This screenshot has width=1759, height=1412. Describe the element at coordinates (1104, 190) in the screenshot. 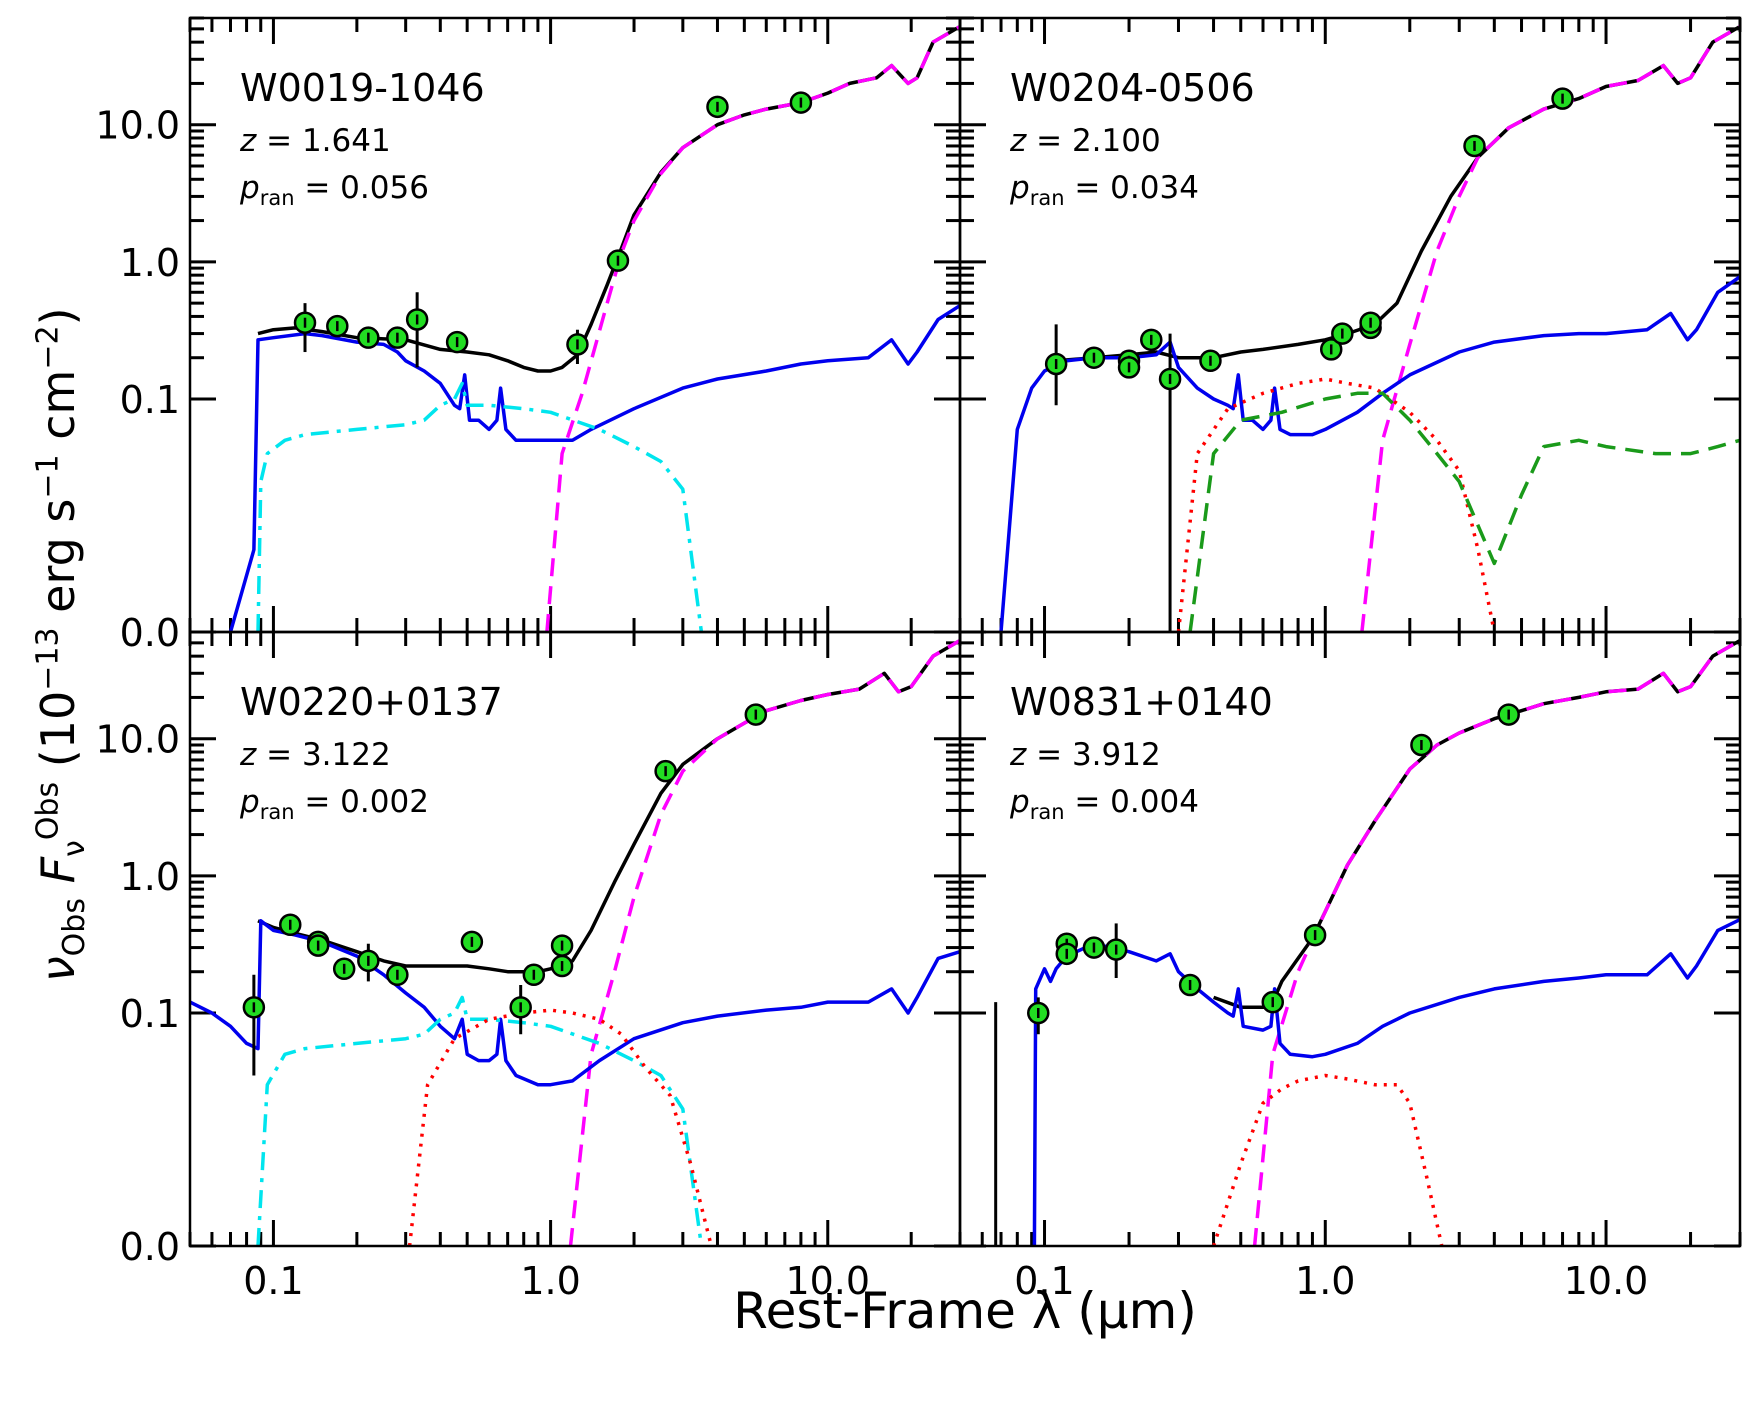

I see `panel-p-random: pran = 0.034` at that location.